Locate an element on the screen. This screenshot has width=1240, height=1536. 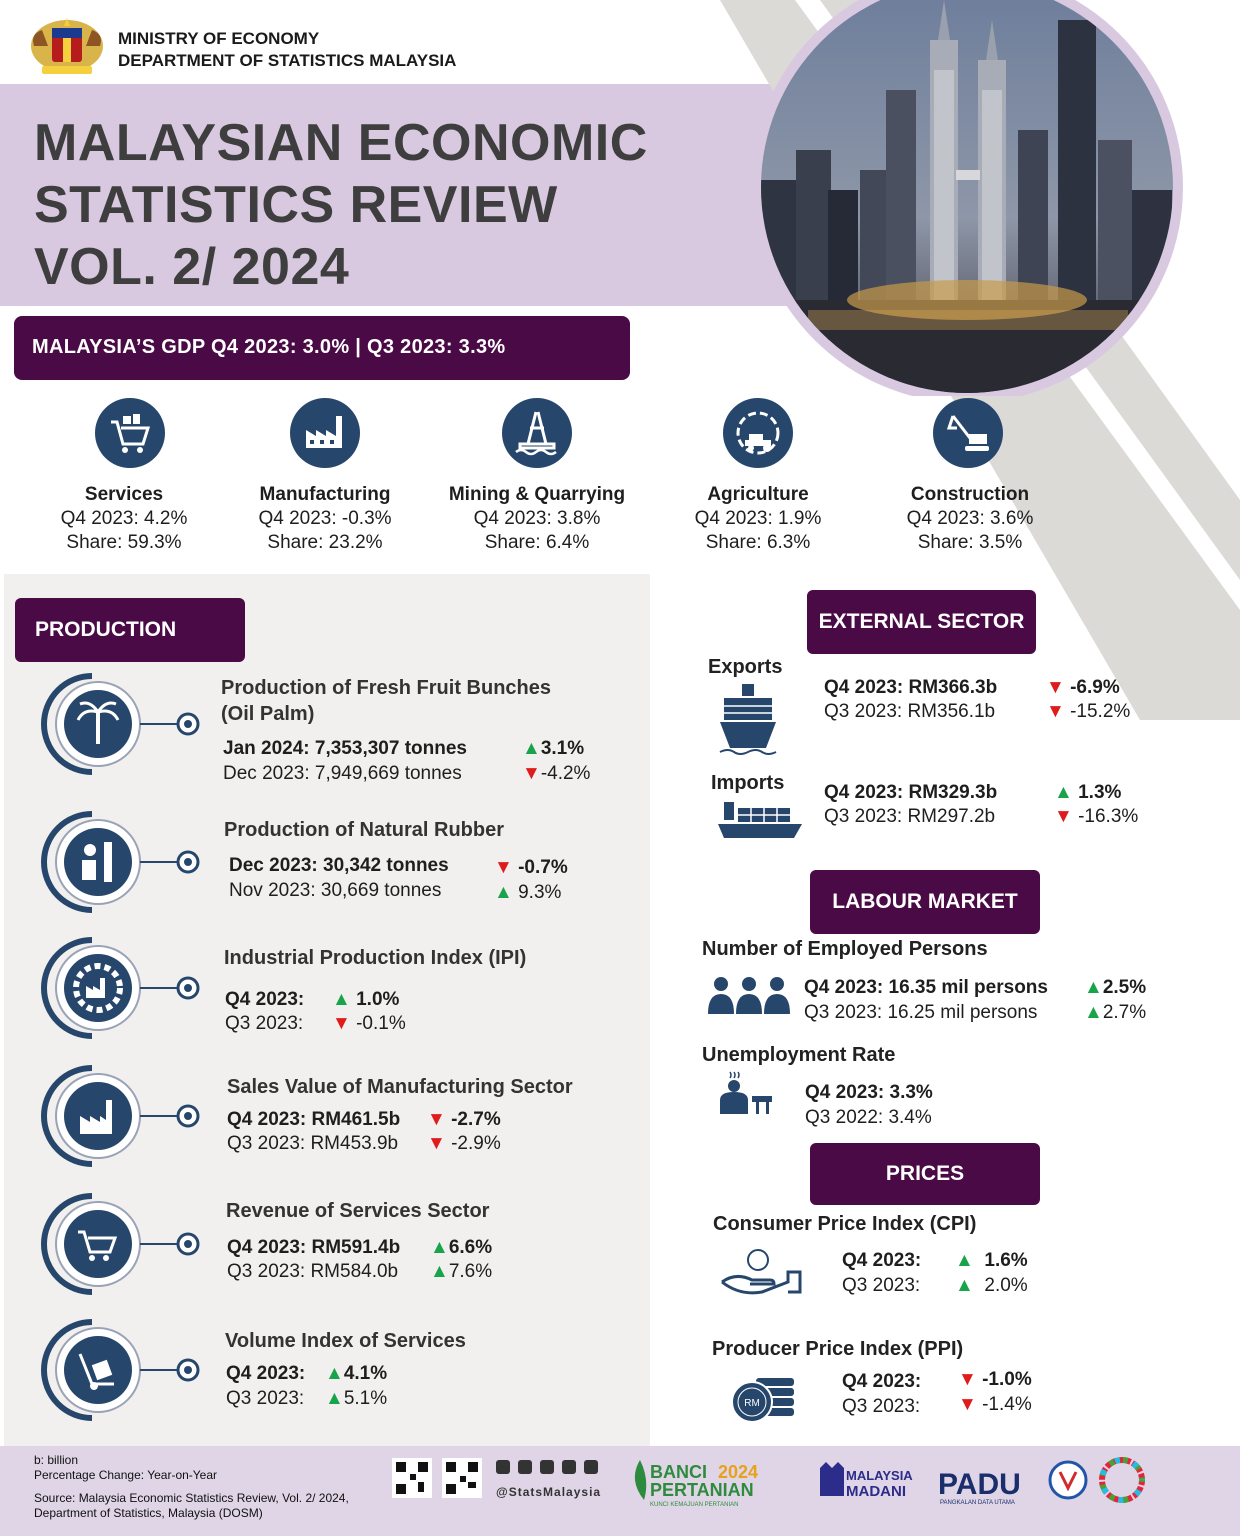
sector-growth: Q4 2023: 3.6% is located at coordinates (970, 518).